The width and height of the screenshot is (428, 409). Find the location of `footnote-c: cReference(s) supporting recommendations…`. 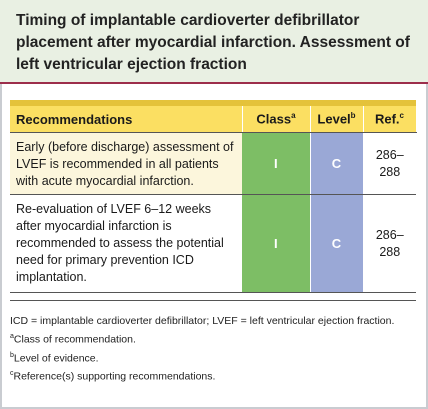

footnote-c: cReference(s) supporting recommendations… is located at coordinates (113, 376).